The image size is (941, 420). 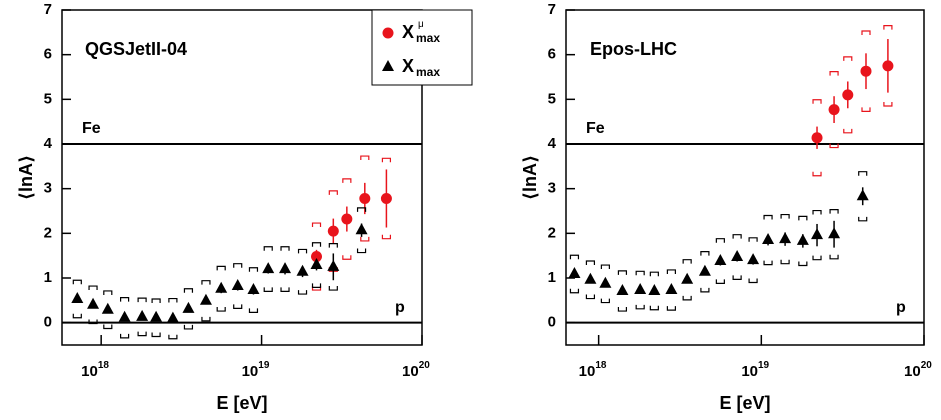 I want to click on panel-label: Epos-LHC, so click(x=633, y=49).